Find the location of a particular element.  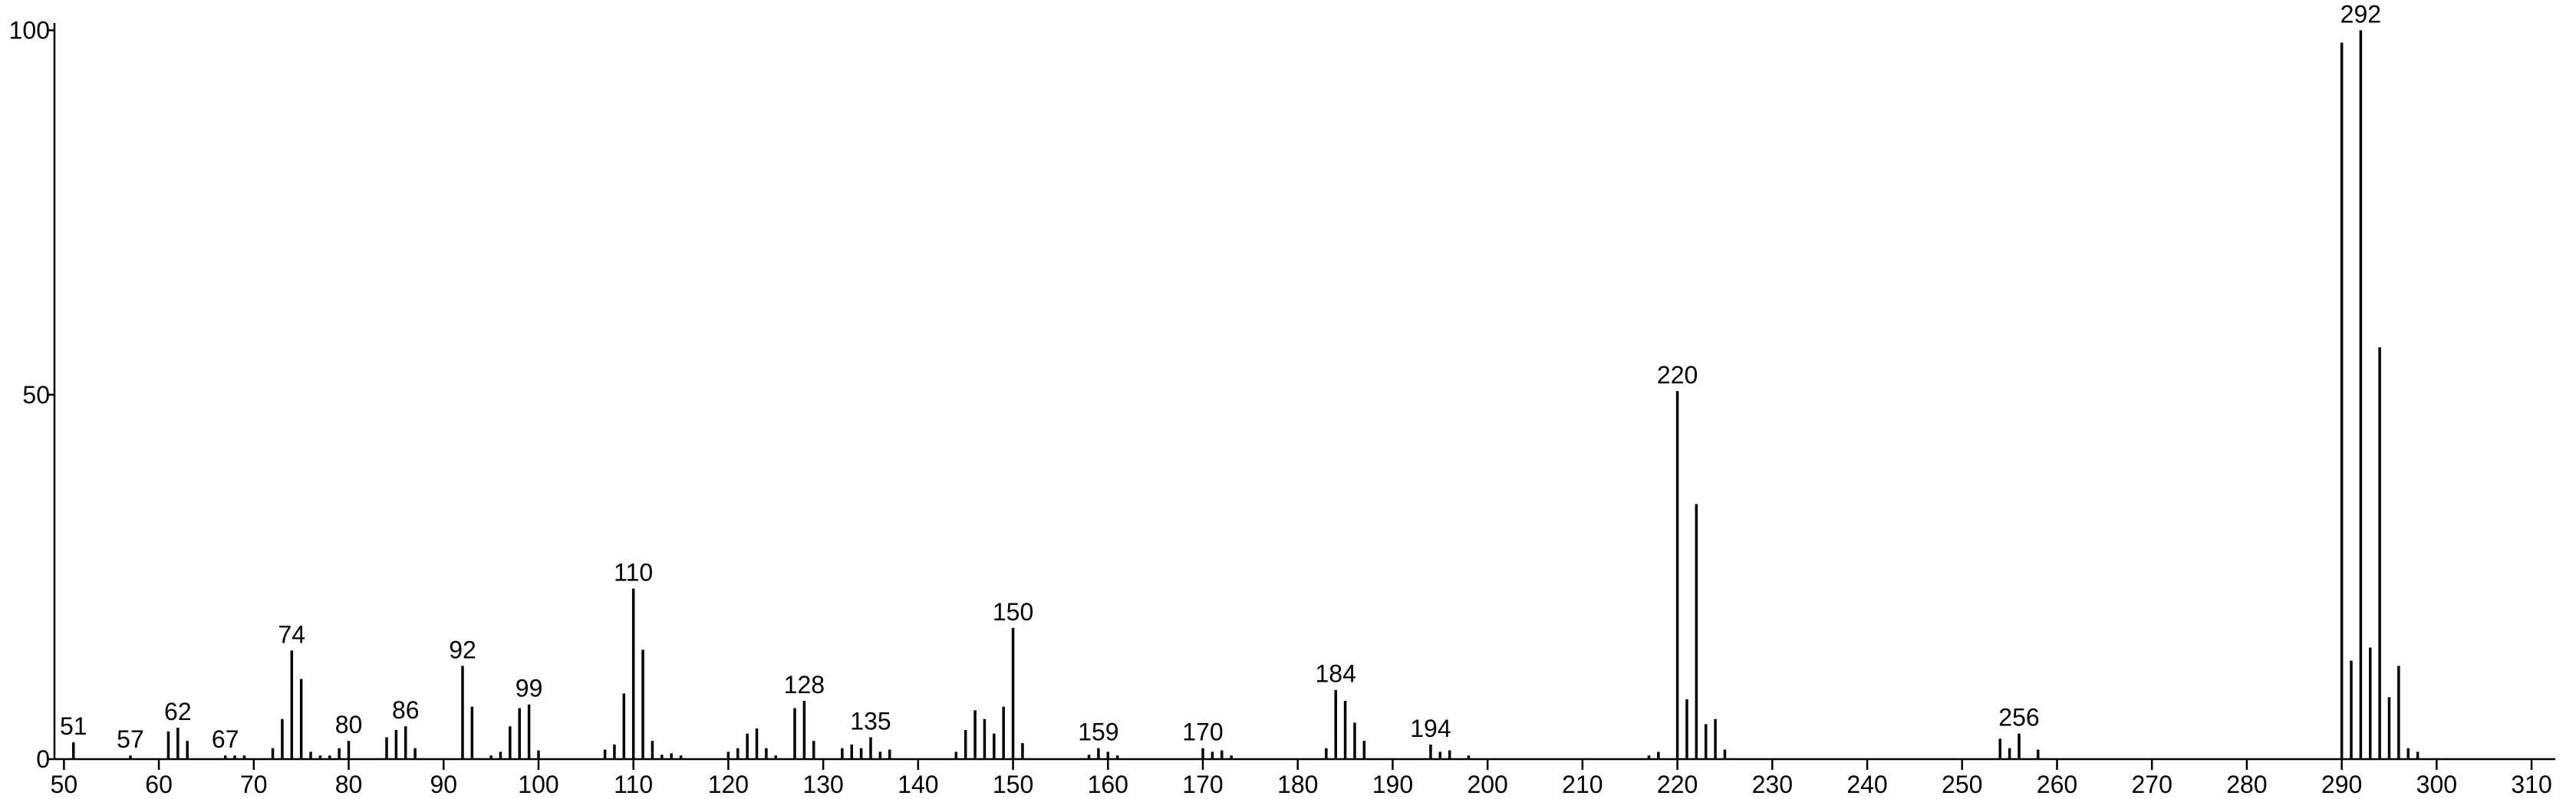

x-tick-label: 270 is located at coordinates (2151, 784).